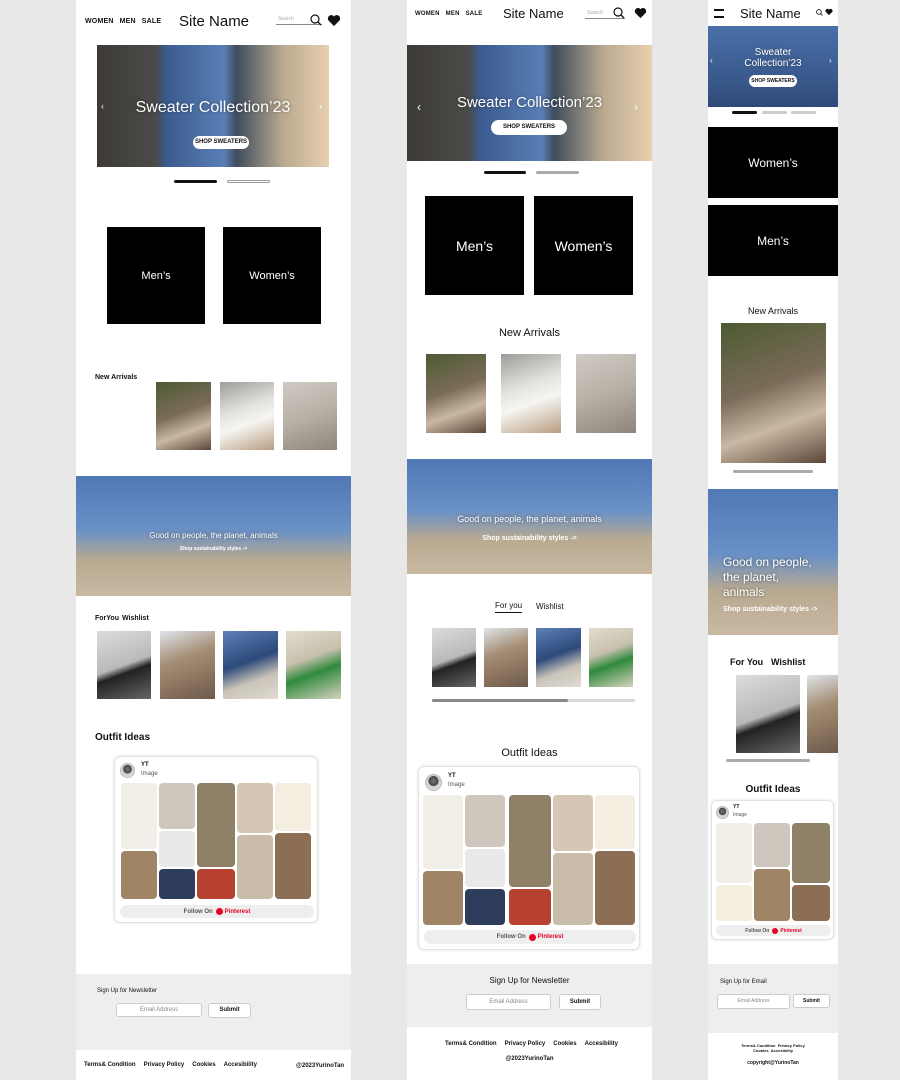 Image resolution: width=900 pixels, height=1080 pixels. I want to click on tab-for-you: For You, so click(747, 662).